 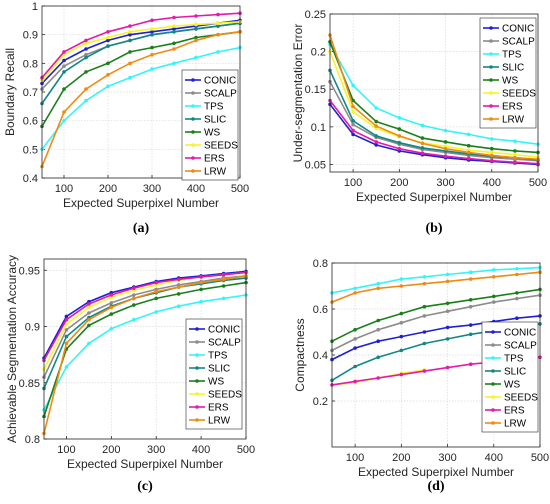 I want to click on legend-label-ws: WS, so click(x=512, y=385).